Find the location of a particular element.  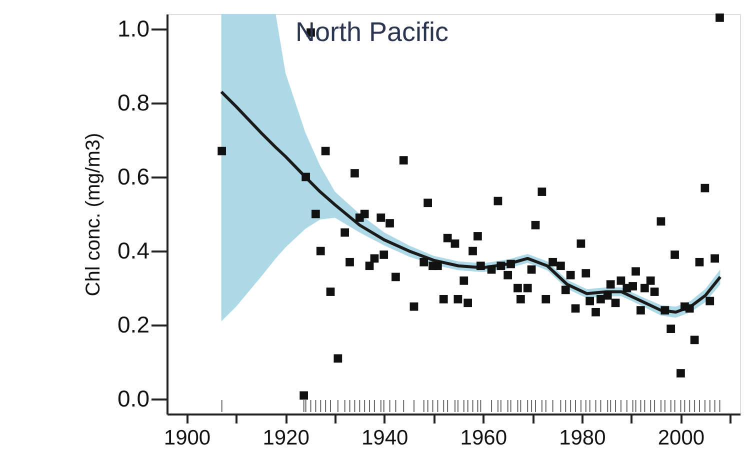

y-axis-title: Chl conc. (mg/m3) is located at coordinates (93, 214).